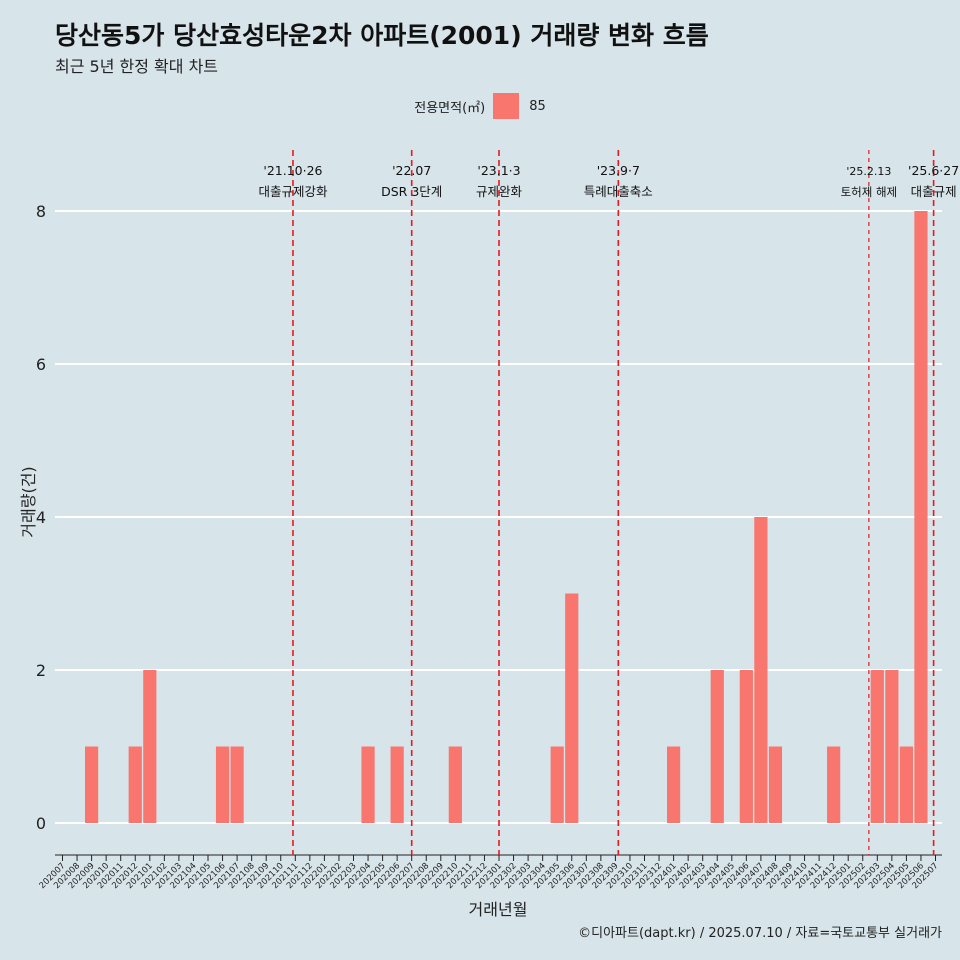  I want to click on event-name-label: 대출규제강화, so click(293, 191).